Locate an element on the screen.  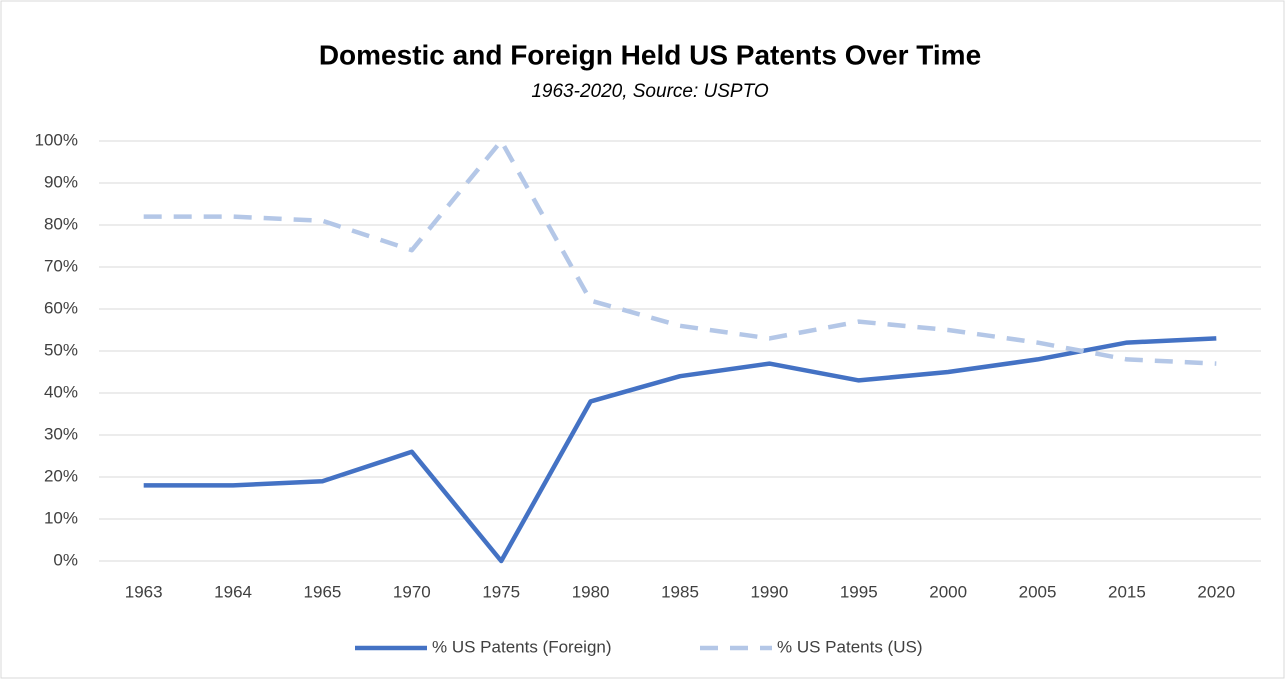
x-tick-label: 1975 is located at coordinates (501, 591).